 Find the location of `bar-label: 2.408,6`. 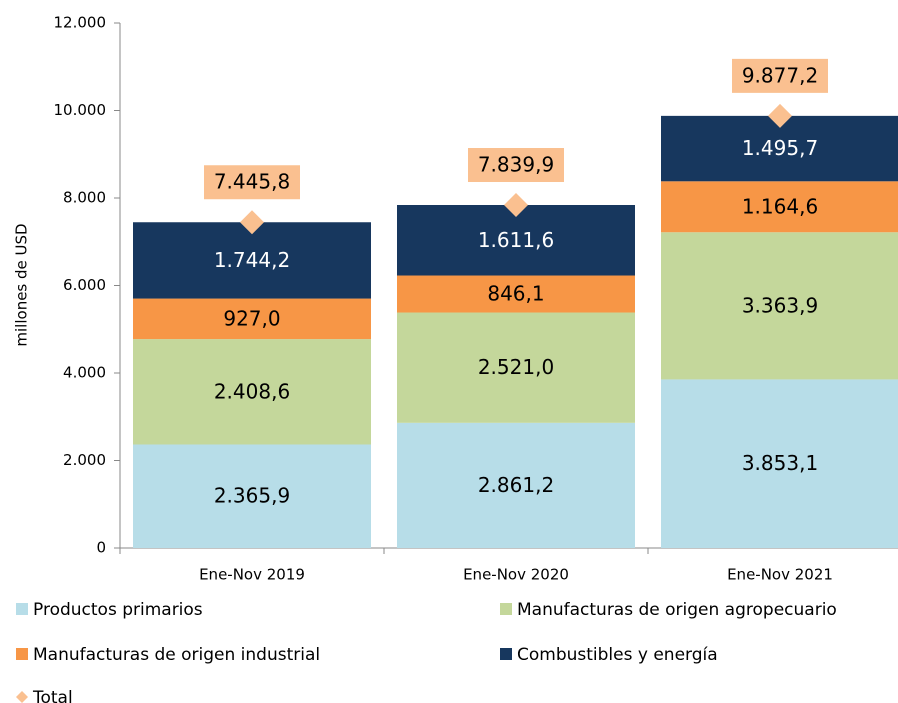

bar-label: 2.408,6 is located at coordinates (252, 391).